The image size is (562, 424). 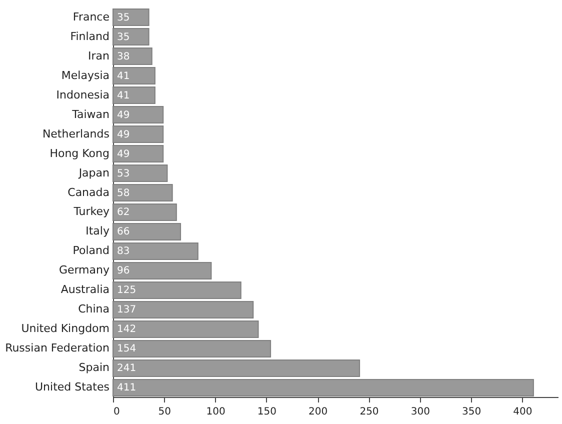 What do you see at coordinates (216, 412) in the screenshot?
I see `x-tick-label: 100` at bounding box center [216, 412].